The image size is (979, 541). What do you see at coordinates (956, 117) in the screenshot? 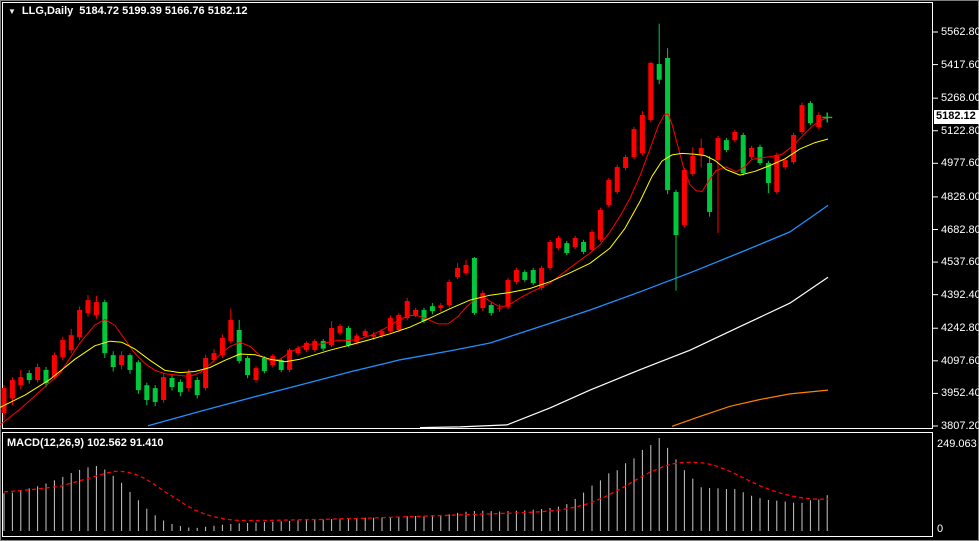
I see `current-price-badge: 5182.12` at bounding box center [956, 117].